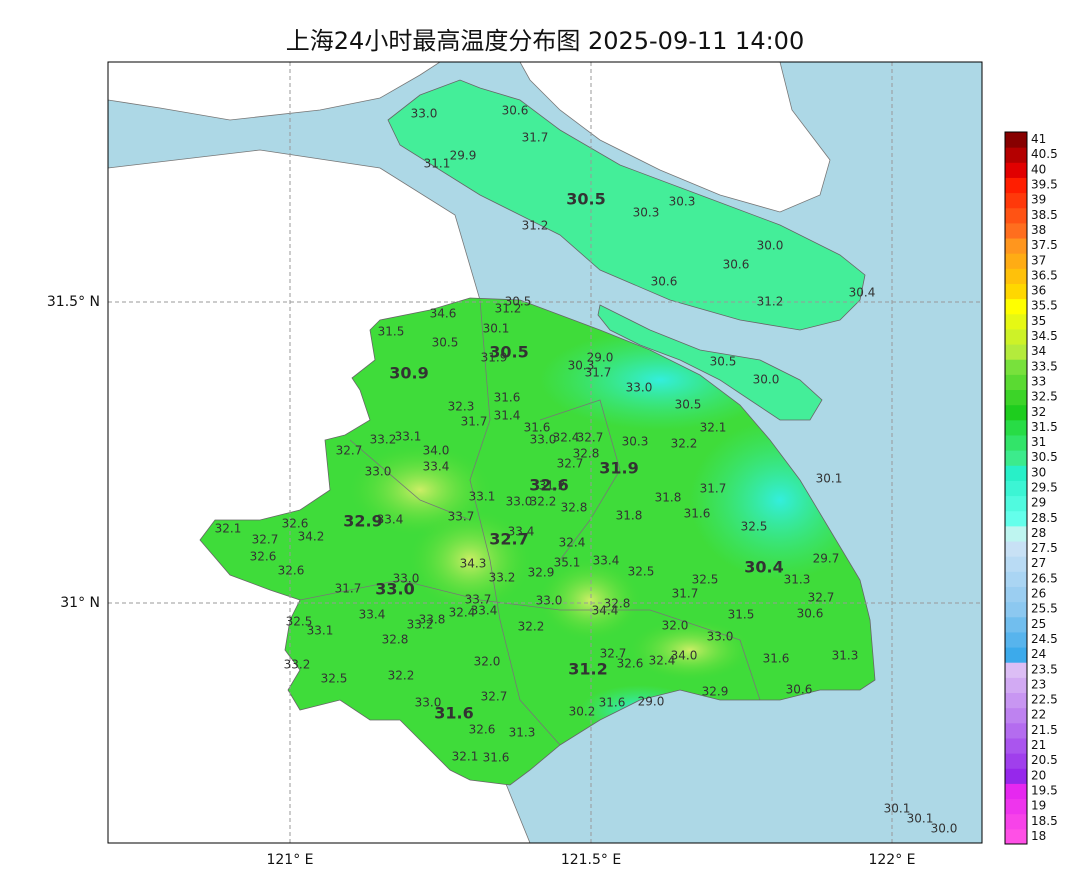 The height and width of the screenshot is (893, 1080). What do you see at coordinates (586, 454) in the screenshot?
I see `station-value: 32.8` at bounding box center [586, 454].